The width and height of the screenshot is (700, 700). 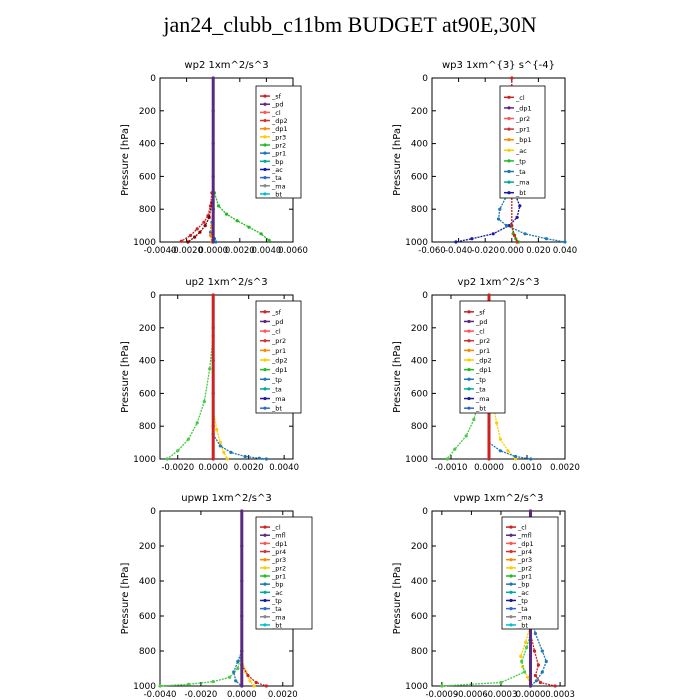 I want to click on legend-label: _pr1, so click(x=278, y=577).